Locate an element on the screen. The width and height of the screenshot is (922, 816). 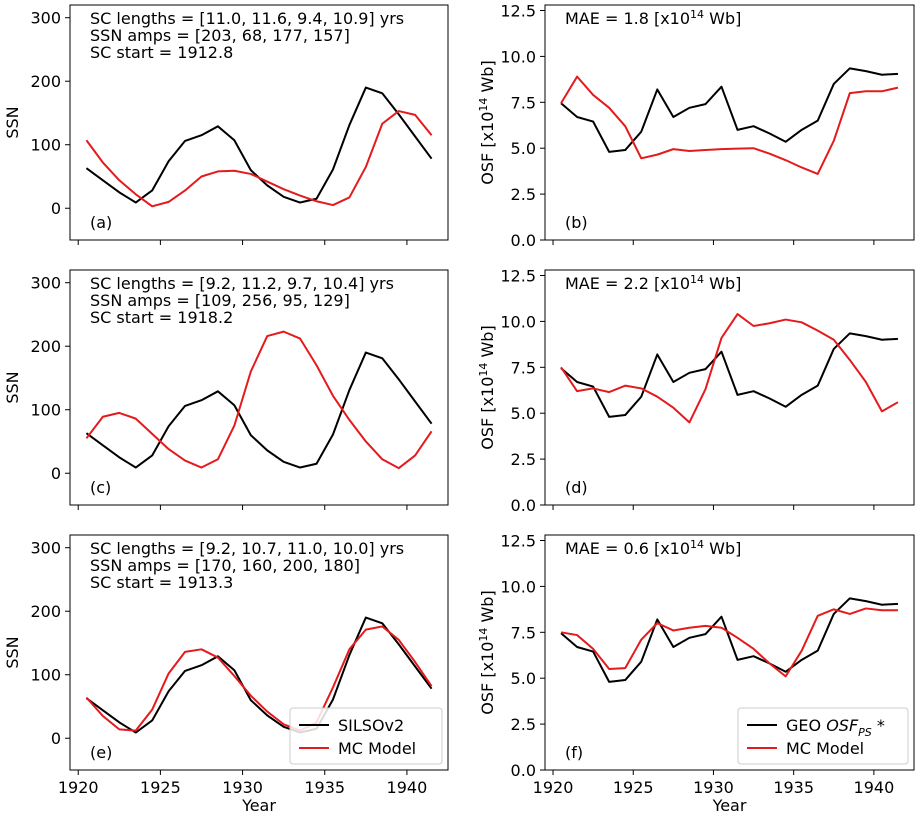
annotation-text: MAE = 2.2 [x1014 Wb] is located at coordinates (653, 283).